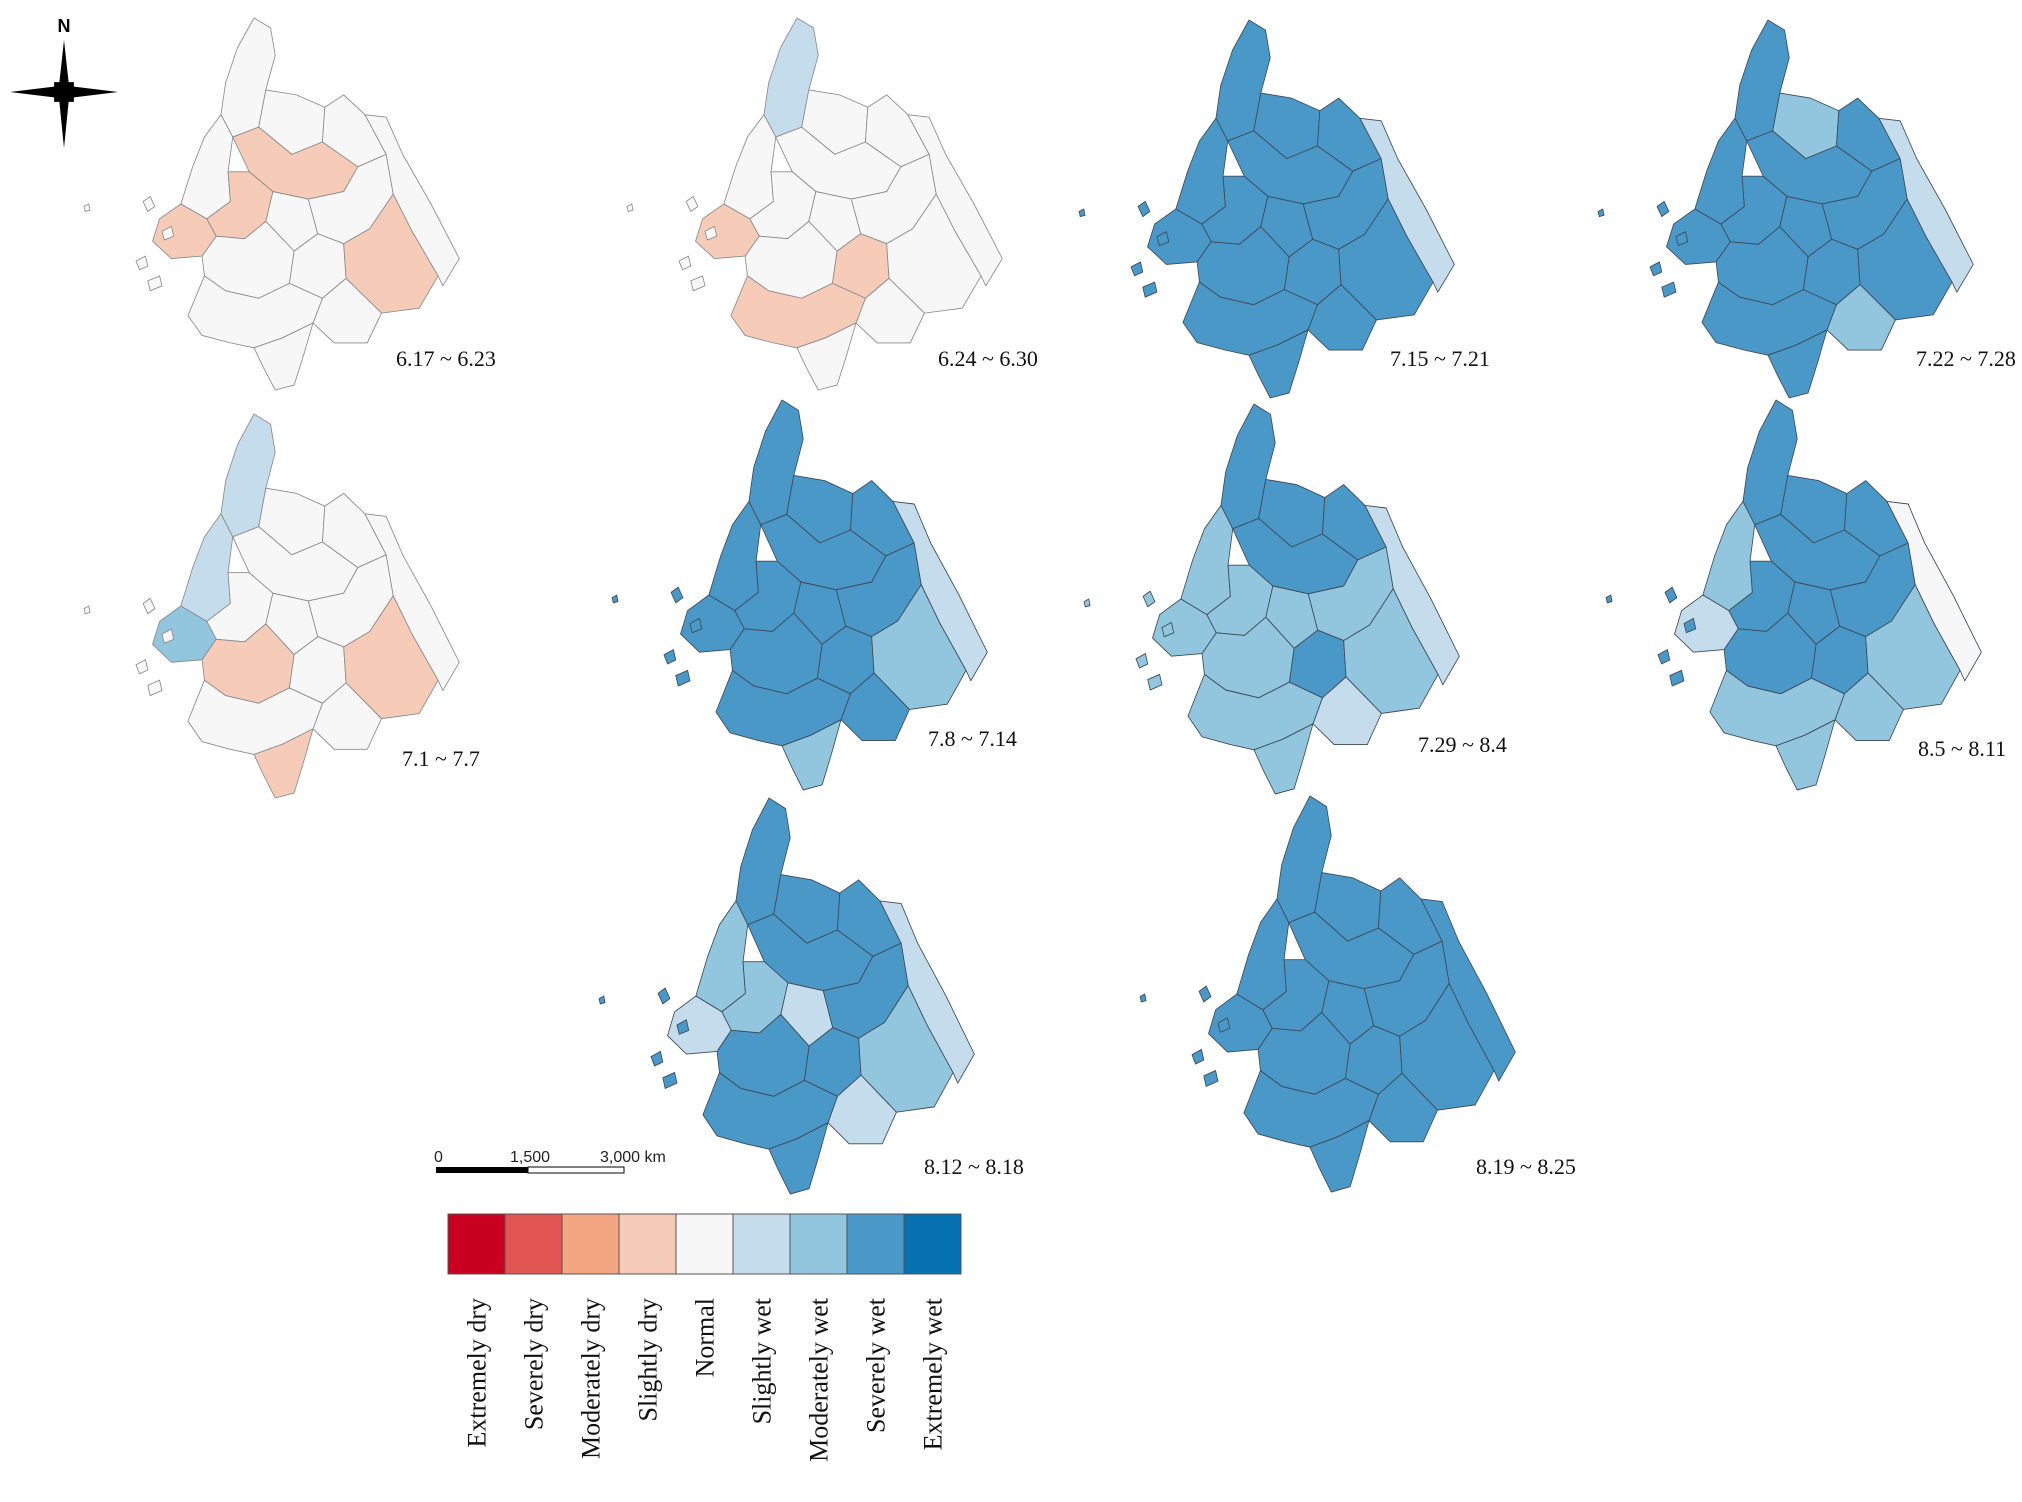 This screenshot has width=2022, height=1502. I want to click on north-label: N, so click(64, 26).